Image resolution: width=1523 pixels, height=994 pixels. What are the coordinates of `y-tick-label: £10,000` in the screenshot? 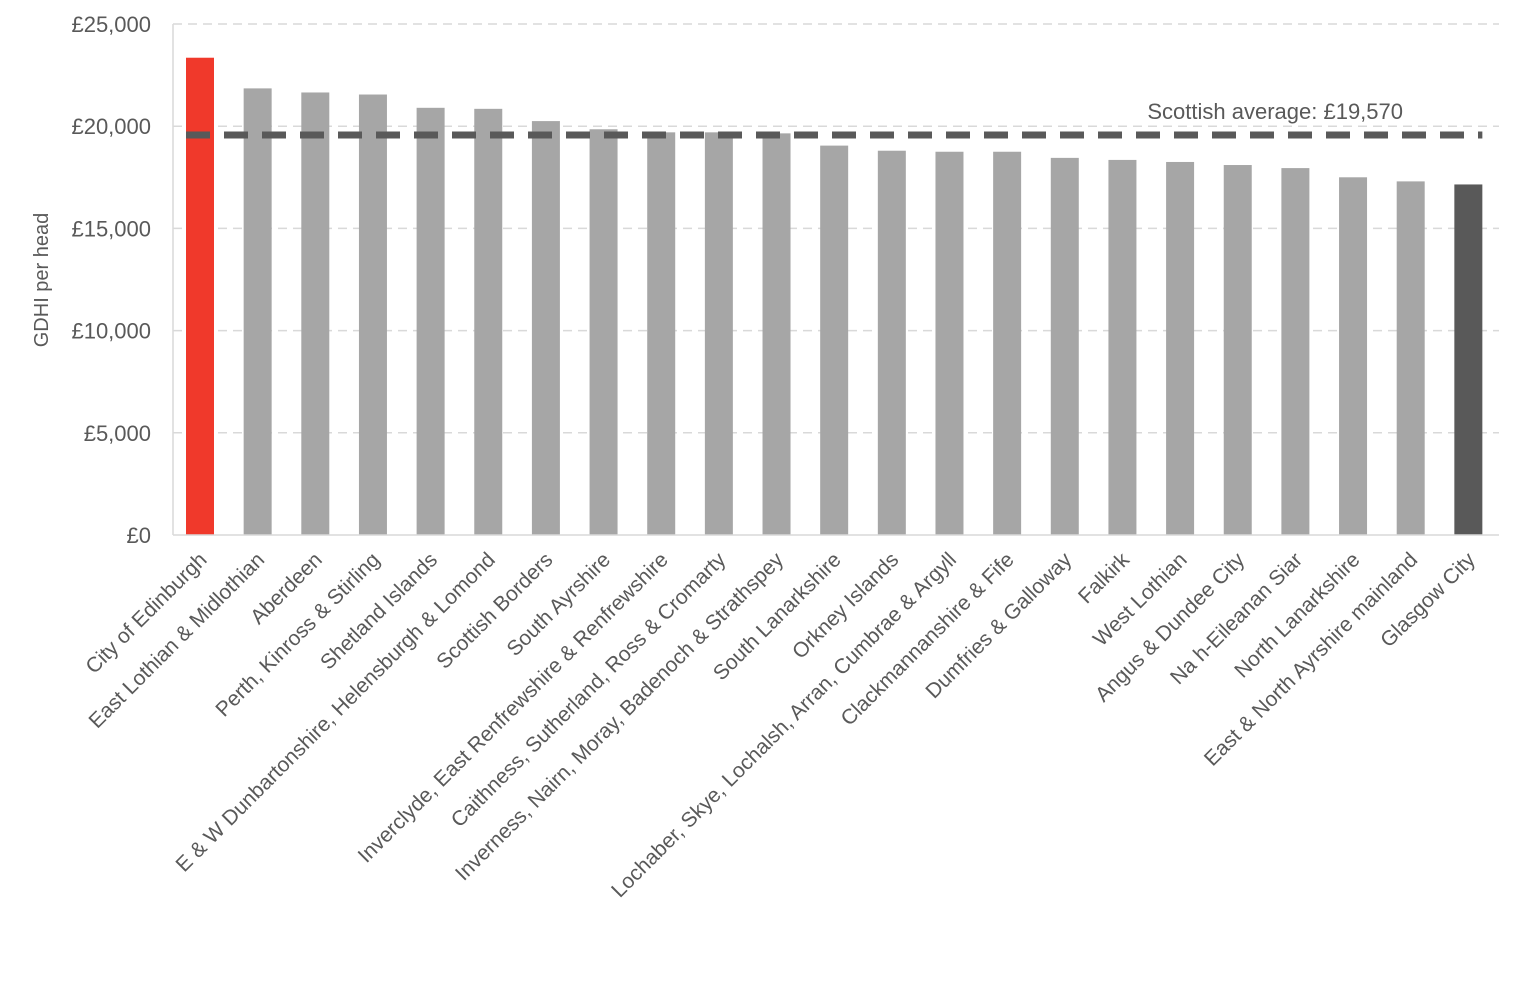 It's located at (111, 331).